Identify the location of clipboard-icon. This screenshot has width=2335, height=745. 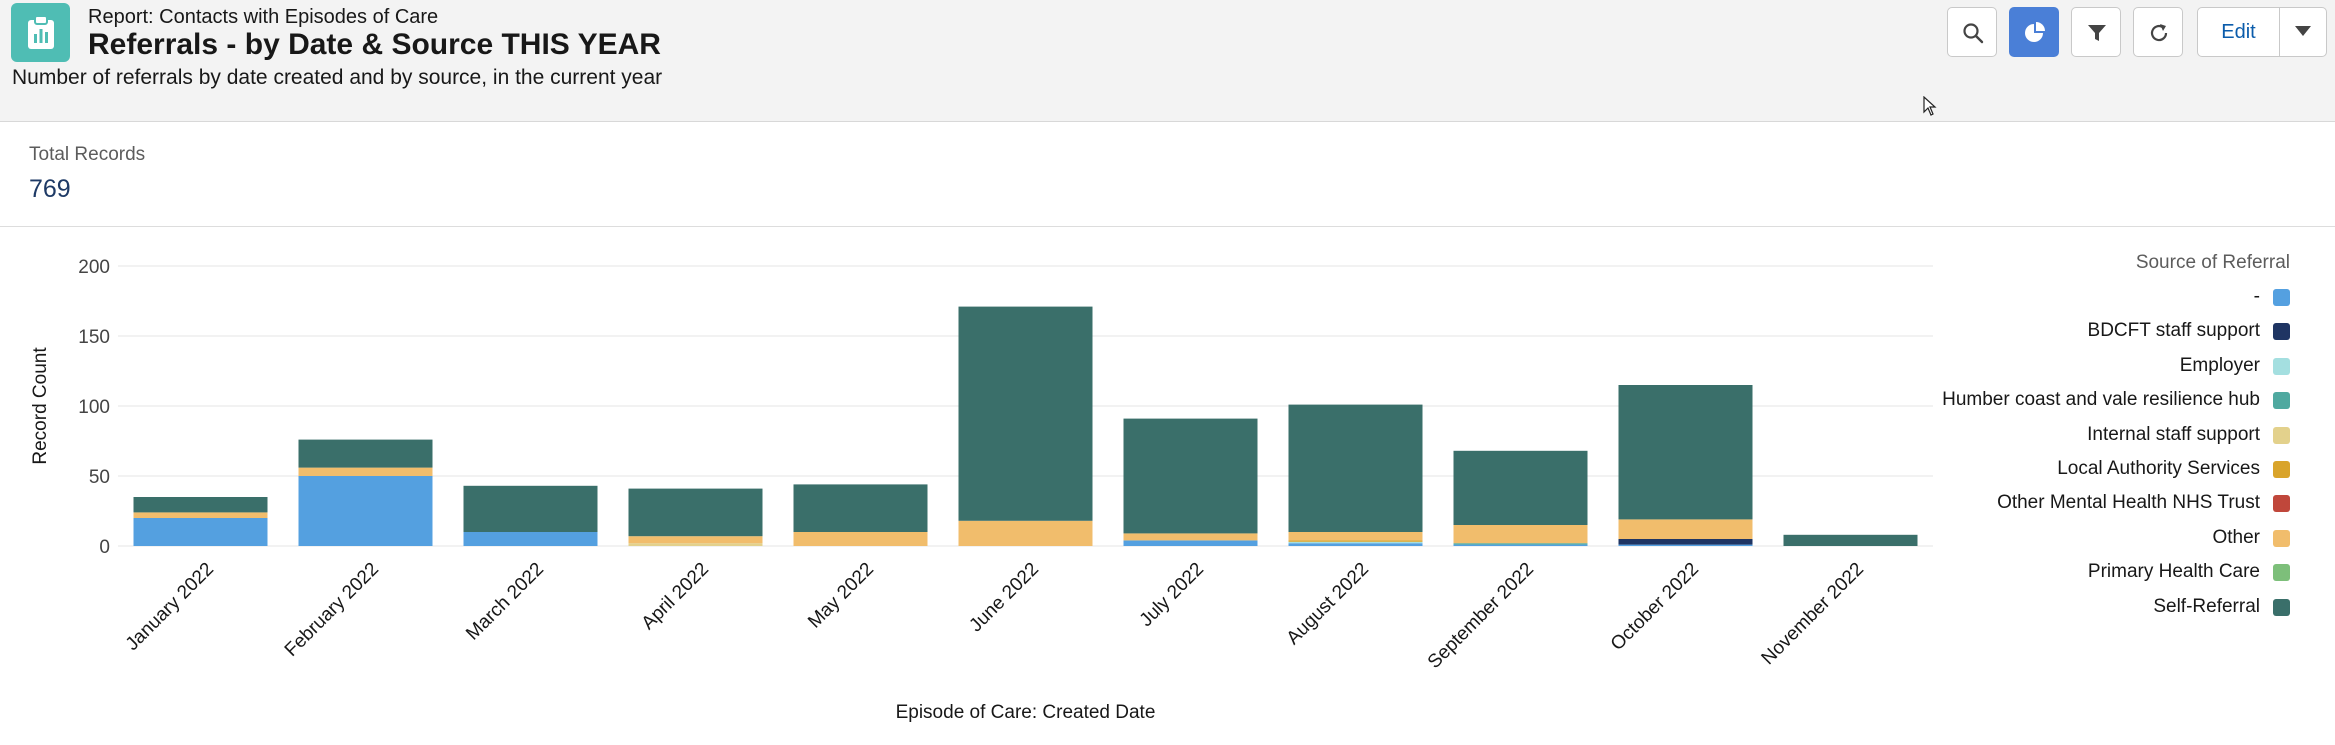
(40, 32).